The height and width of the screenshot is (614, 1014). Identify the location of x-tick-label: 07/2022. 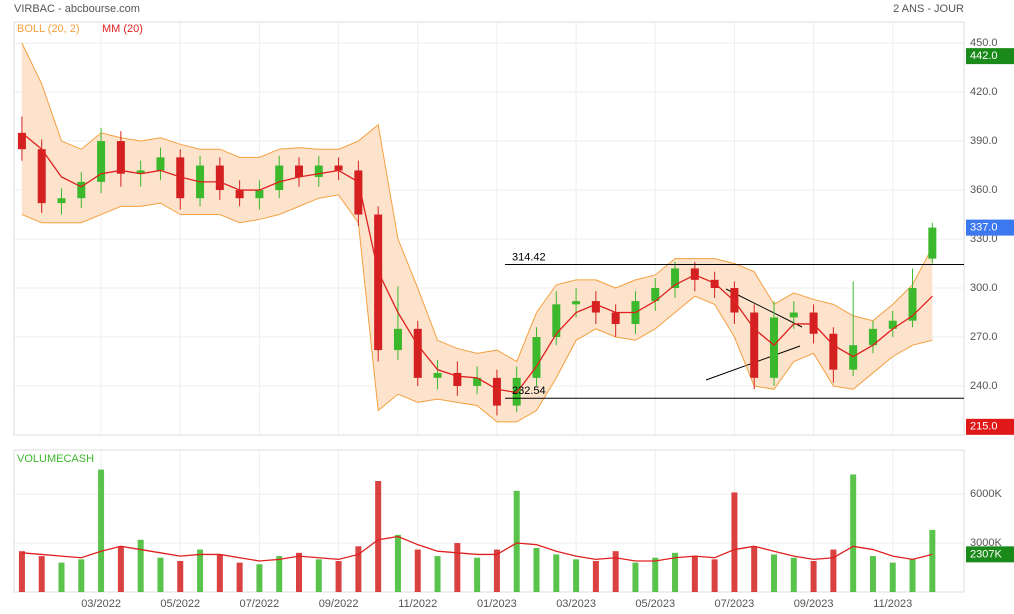
(260, 604).